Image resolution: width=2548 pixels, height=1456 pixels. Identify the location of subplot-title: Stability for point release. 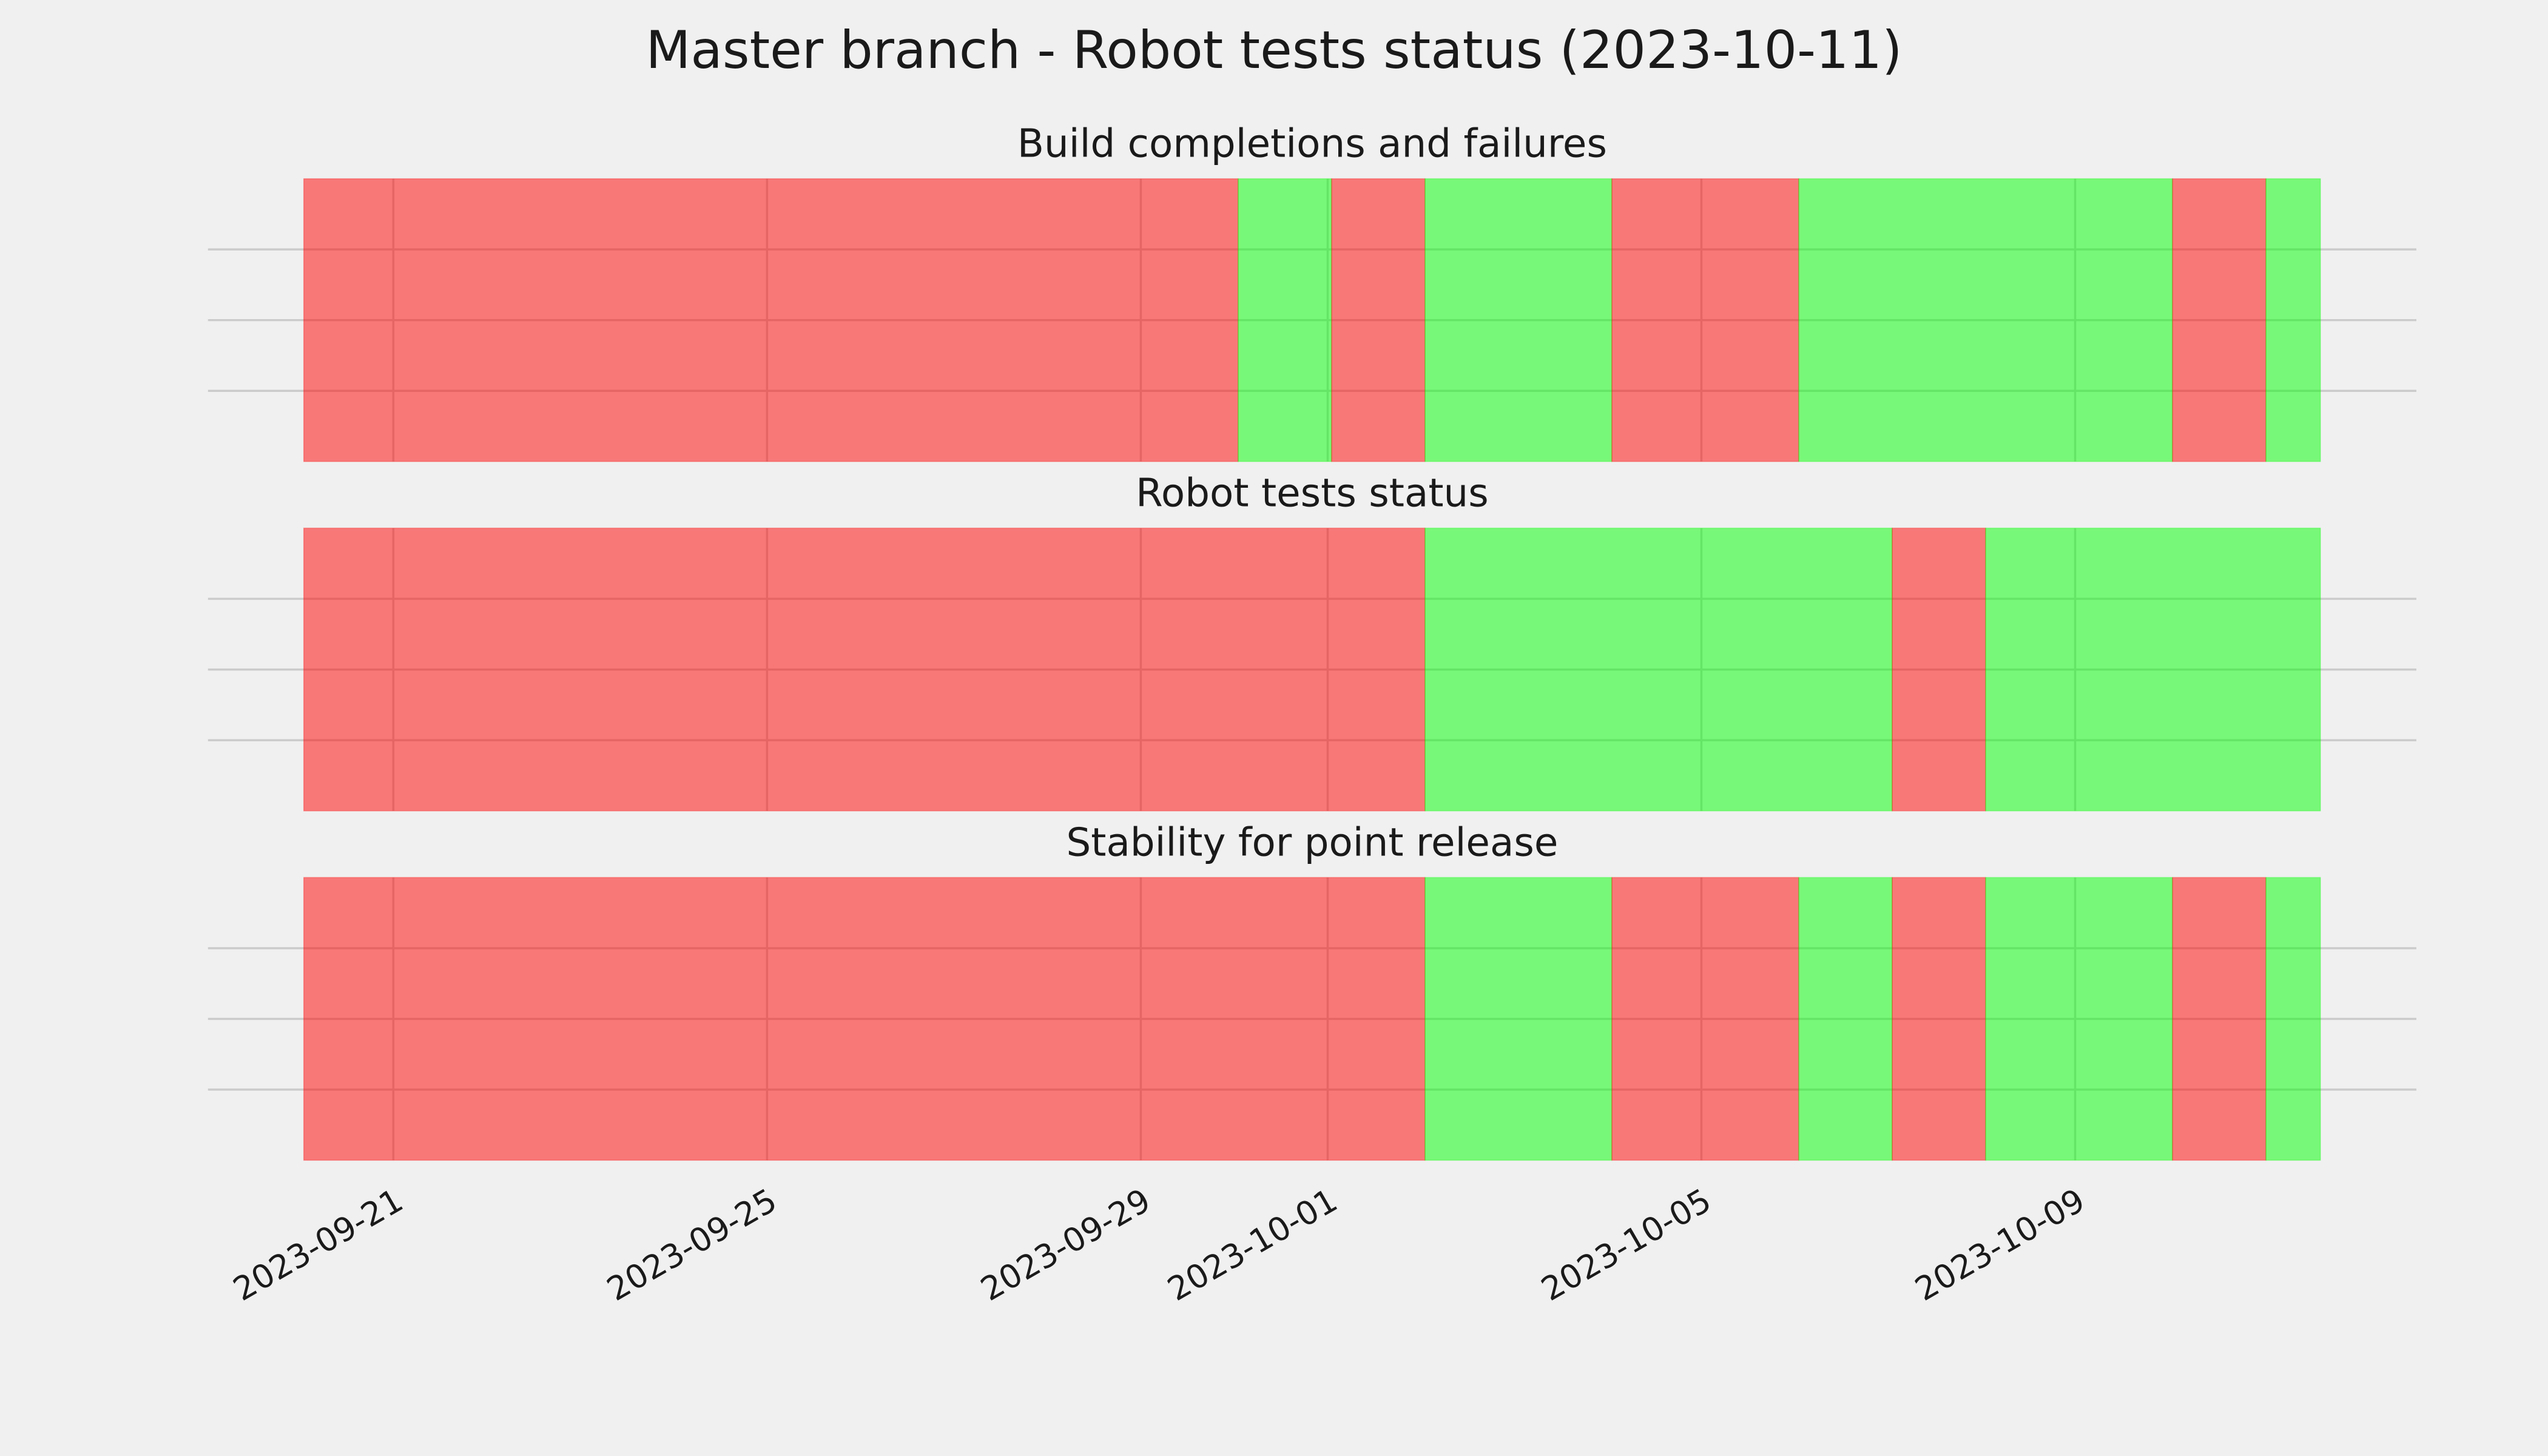
(1313, 842).